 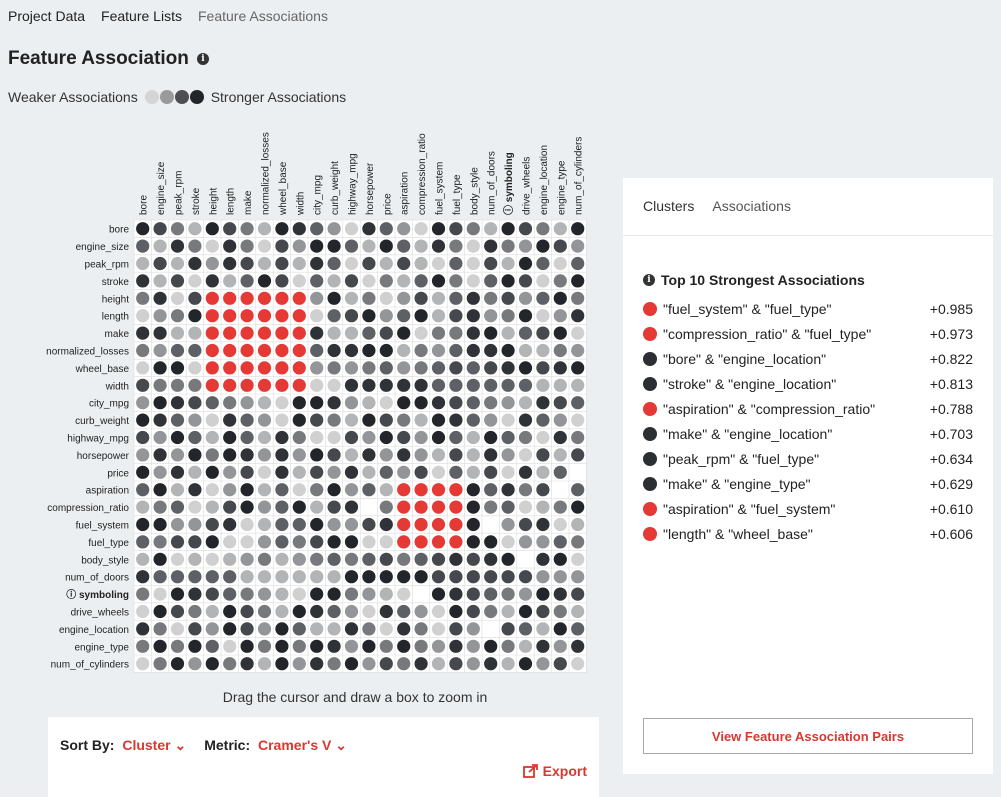 What do you see at coordinates (109, 404) in the screenshot?
I see `row-label: city_mpg` at bounding box center [109, 404].